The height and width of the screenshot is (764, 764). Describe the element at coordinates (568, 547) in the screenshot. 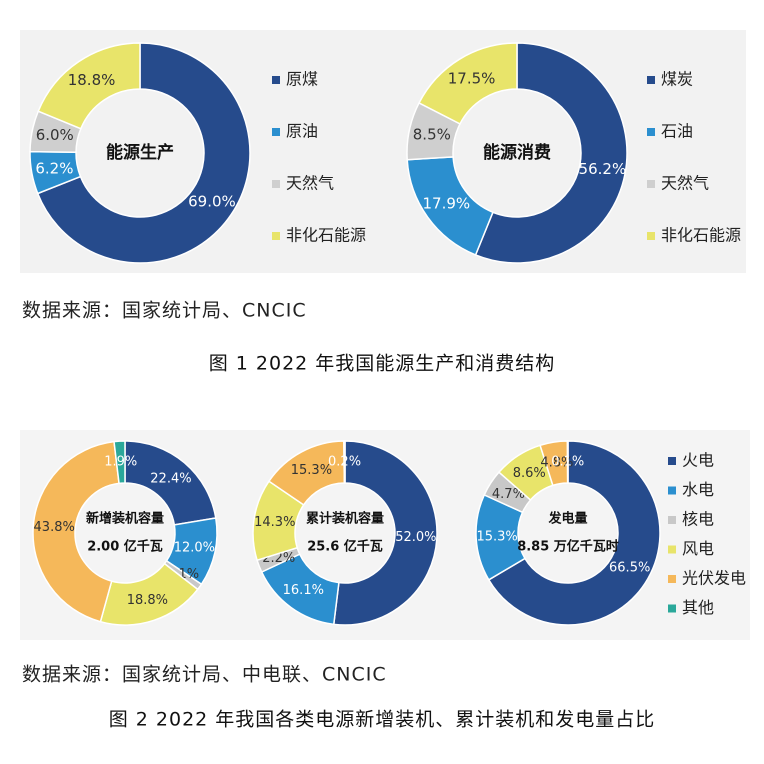

I see `center-subtitle: 8.85 万亿千瓦时` at that location.